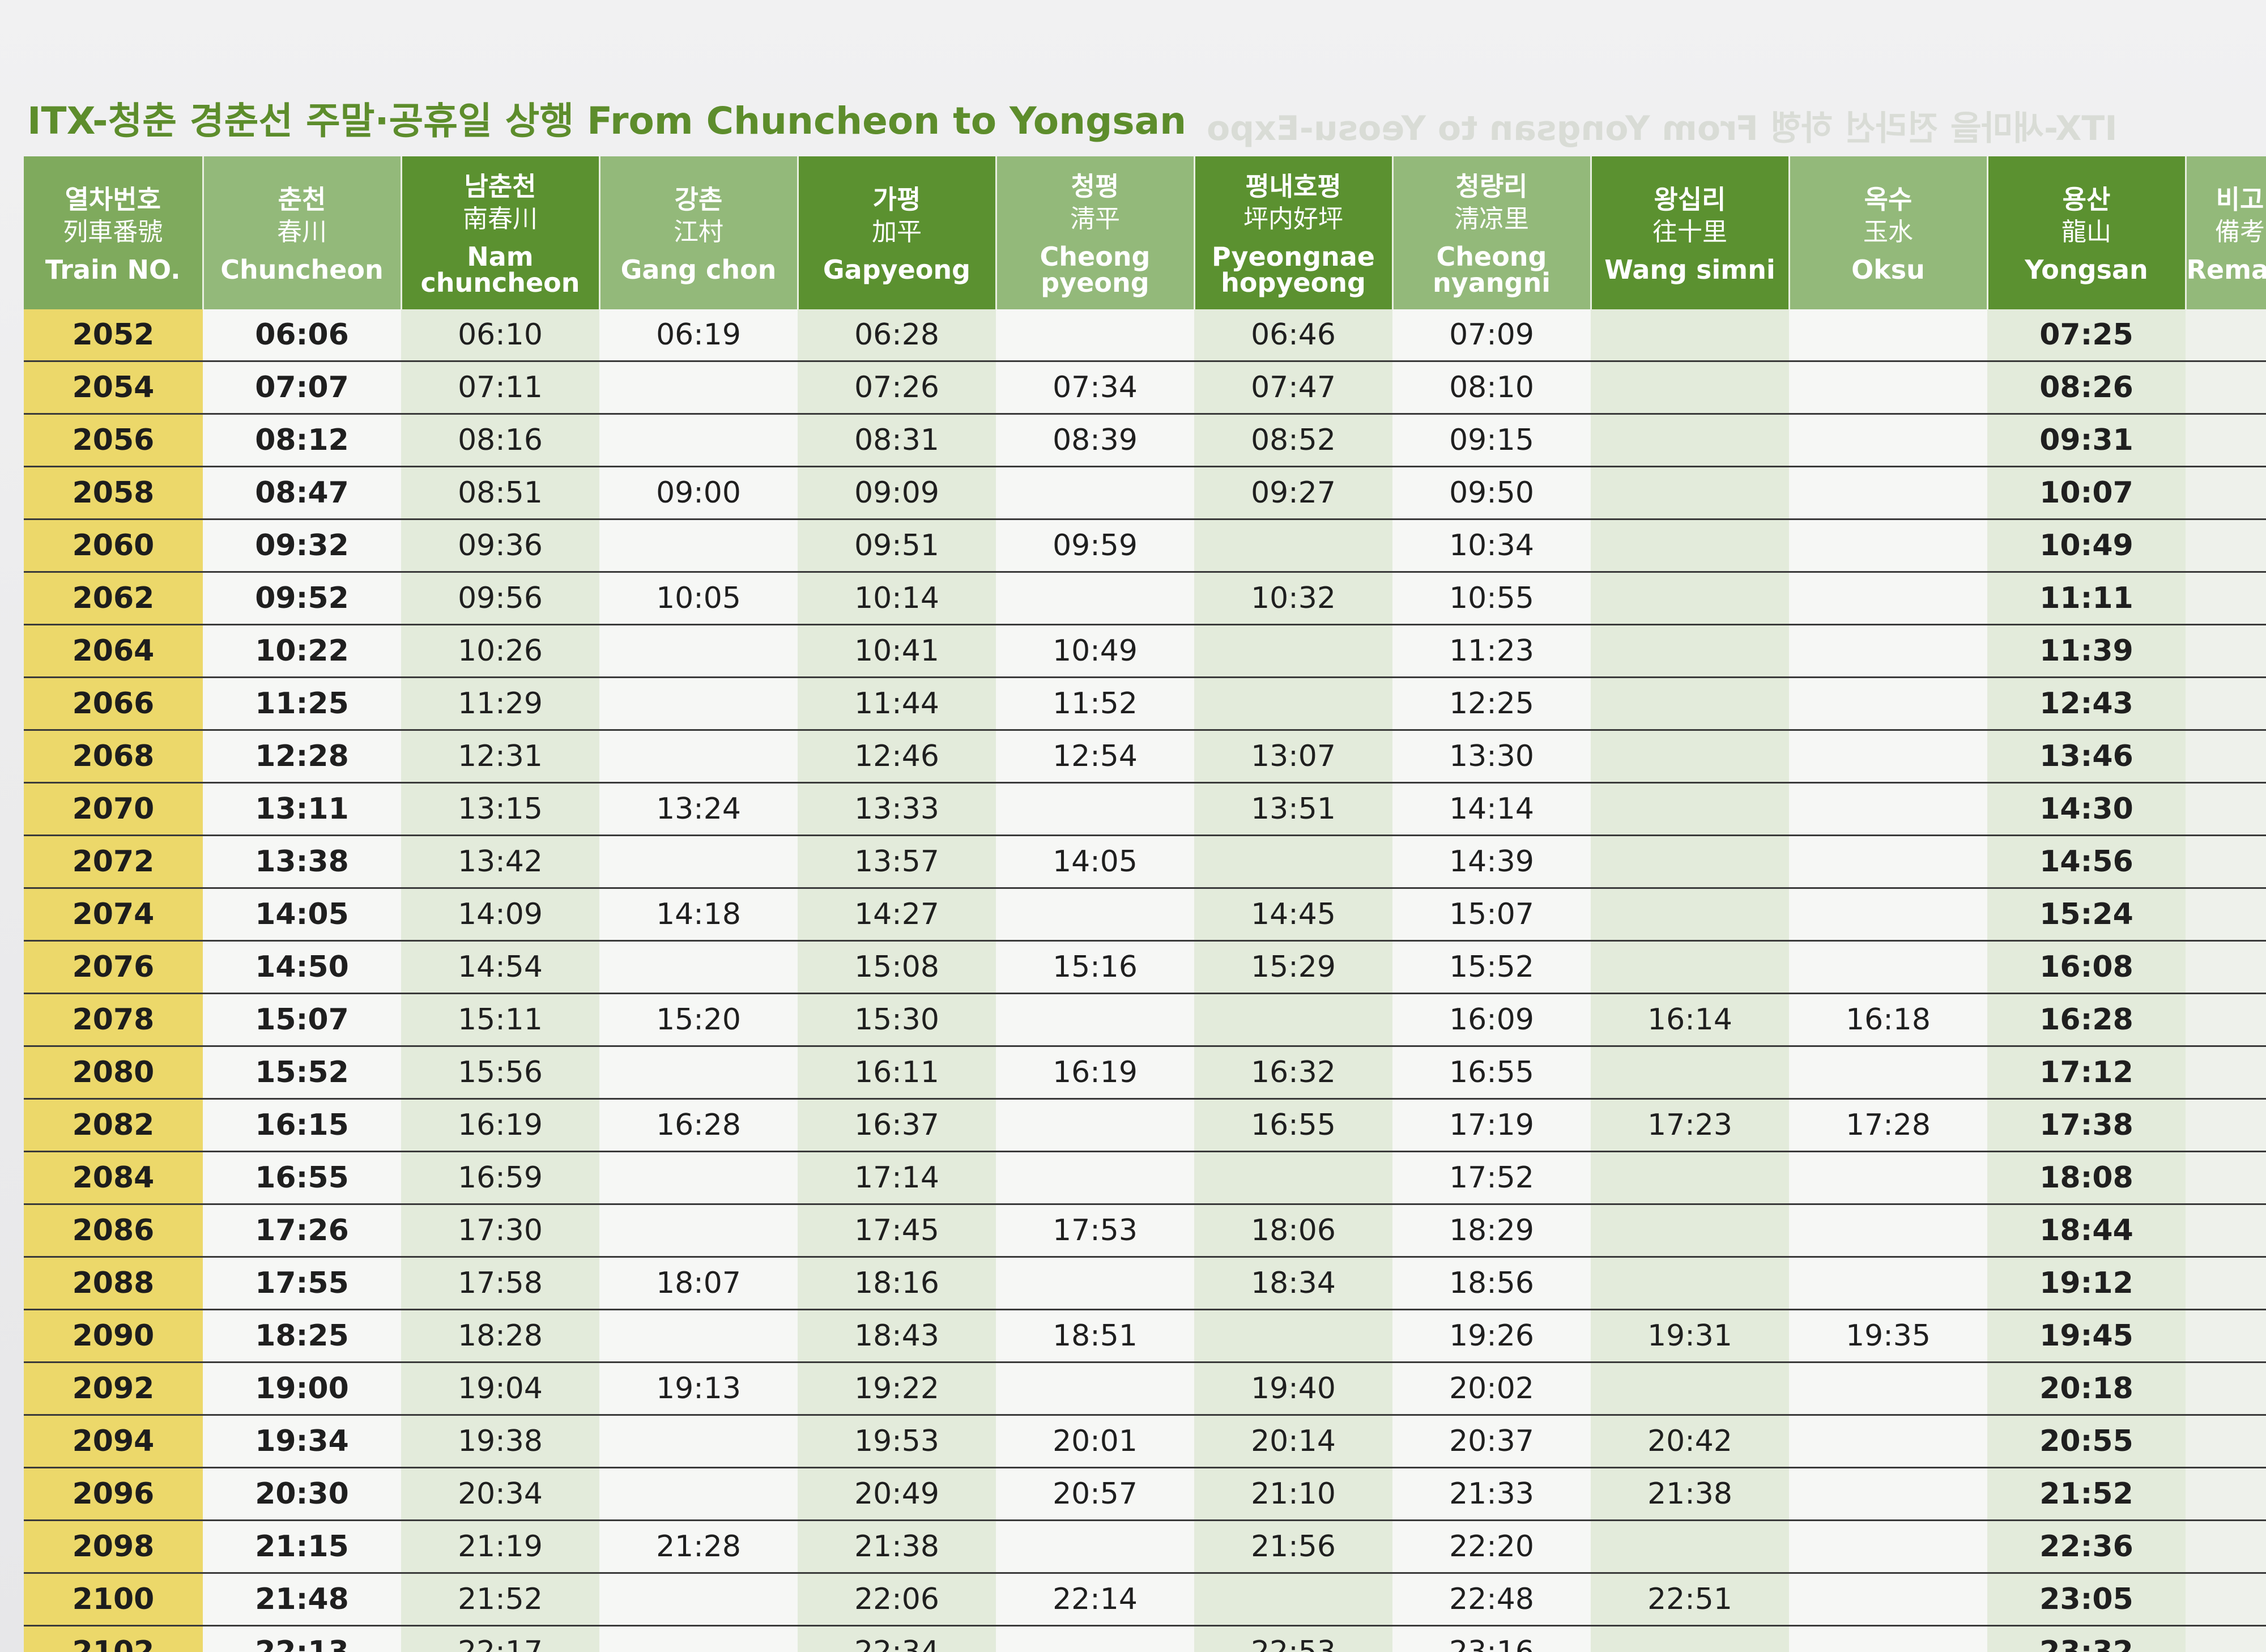 This screenshot has width=2266, height=1652. What do you see at coordinates (1690, 1442) in the screenshot?
I see `time-cell: 20:42` at bounding box center [1690, 1442].